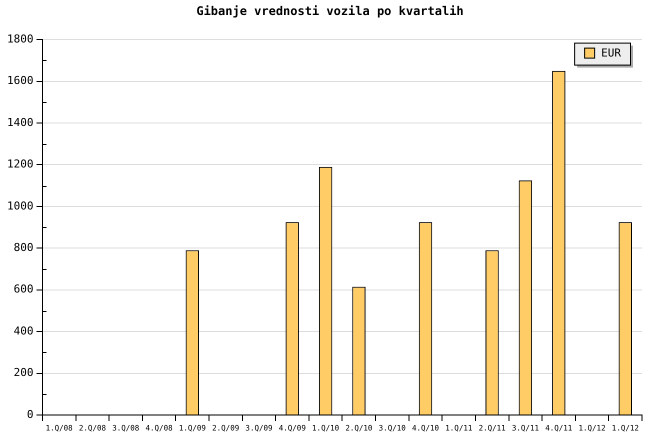 Image resolution: width=660 pixels, height=440 pixels. What do you see at coordinates (24, 331) in the screenshot?
I see `y-tick-label: 400` at bounding box center [24, 331].